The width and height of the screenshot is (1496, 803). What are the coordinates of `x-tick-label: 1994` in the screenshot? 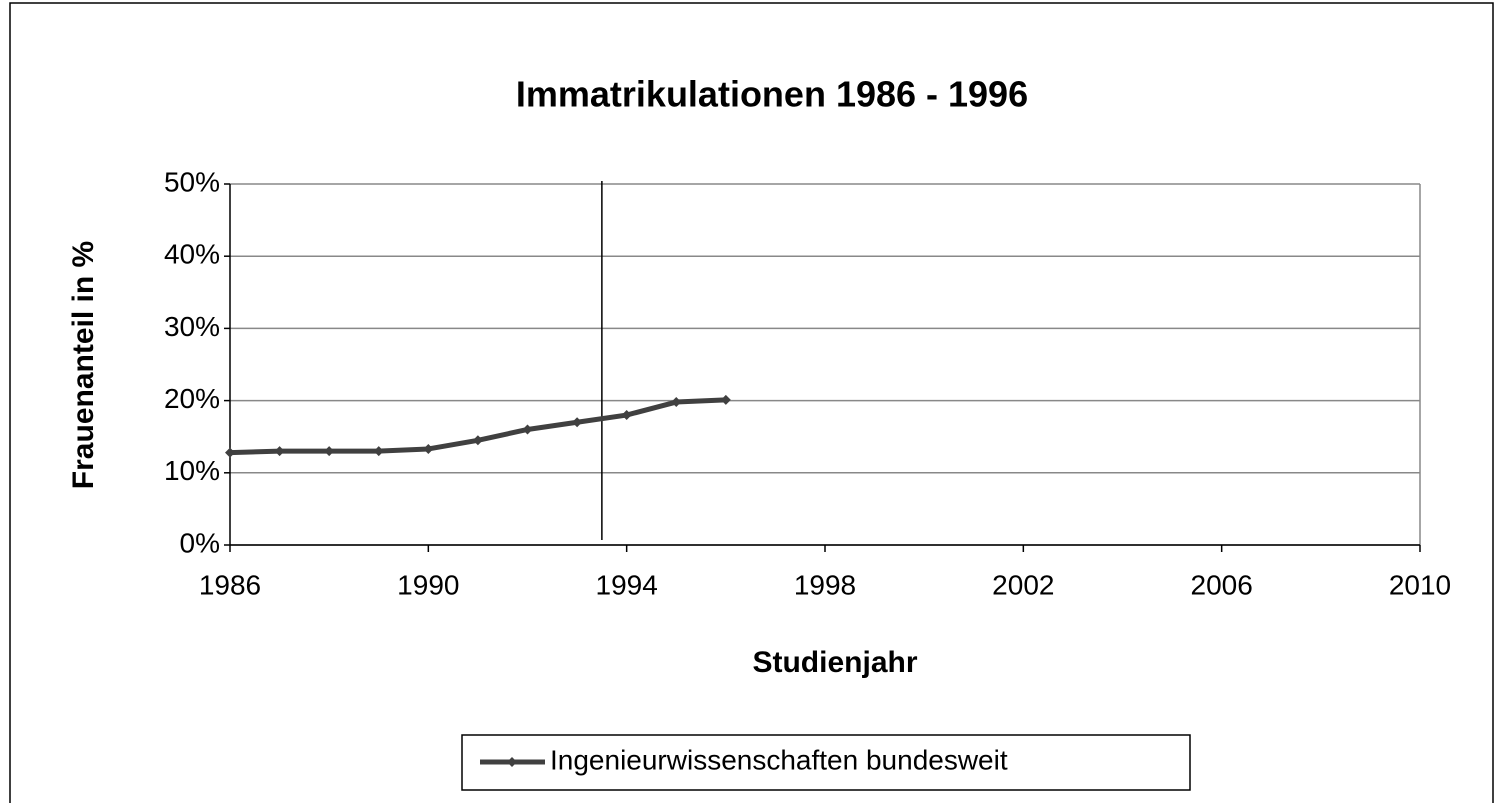 It's located at (627, 584).